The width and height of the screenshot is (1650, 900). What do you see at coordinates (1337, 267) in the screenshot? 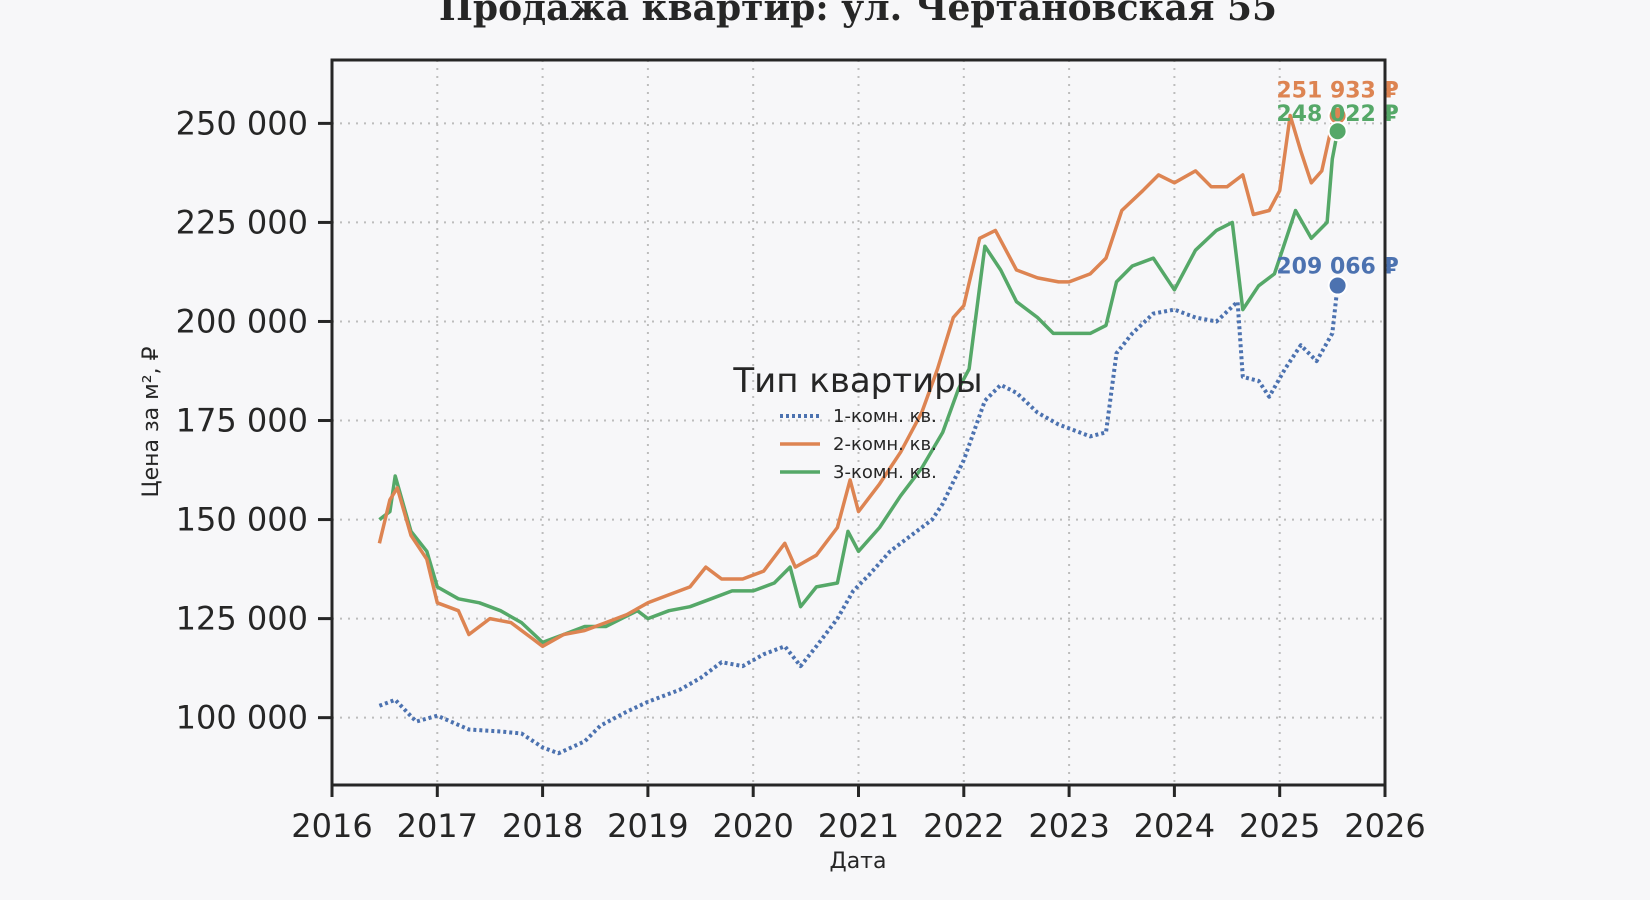
I see `end-value-label: 209 066 ₽` at bounding box center [1337, 267].